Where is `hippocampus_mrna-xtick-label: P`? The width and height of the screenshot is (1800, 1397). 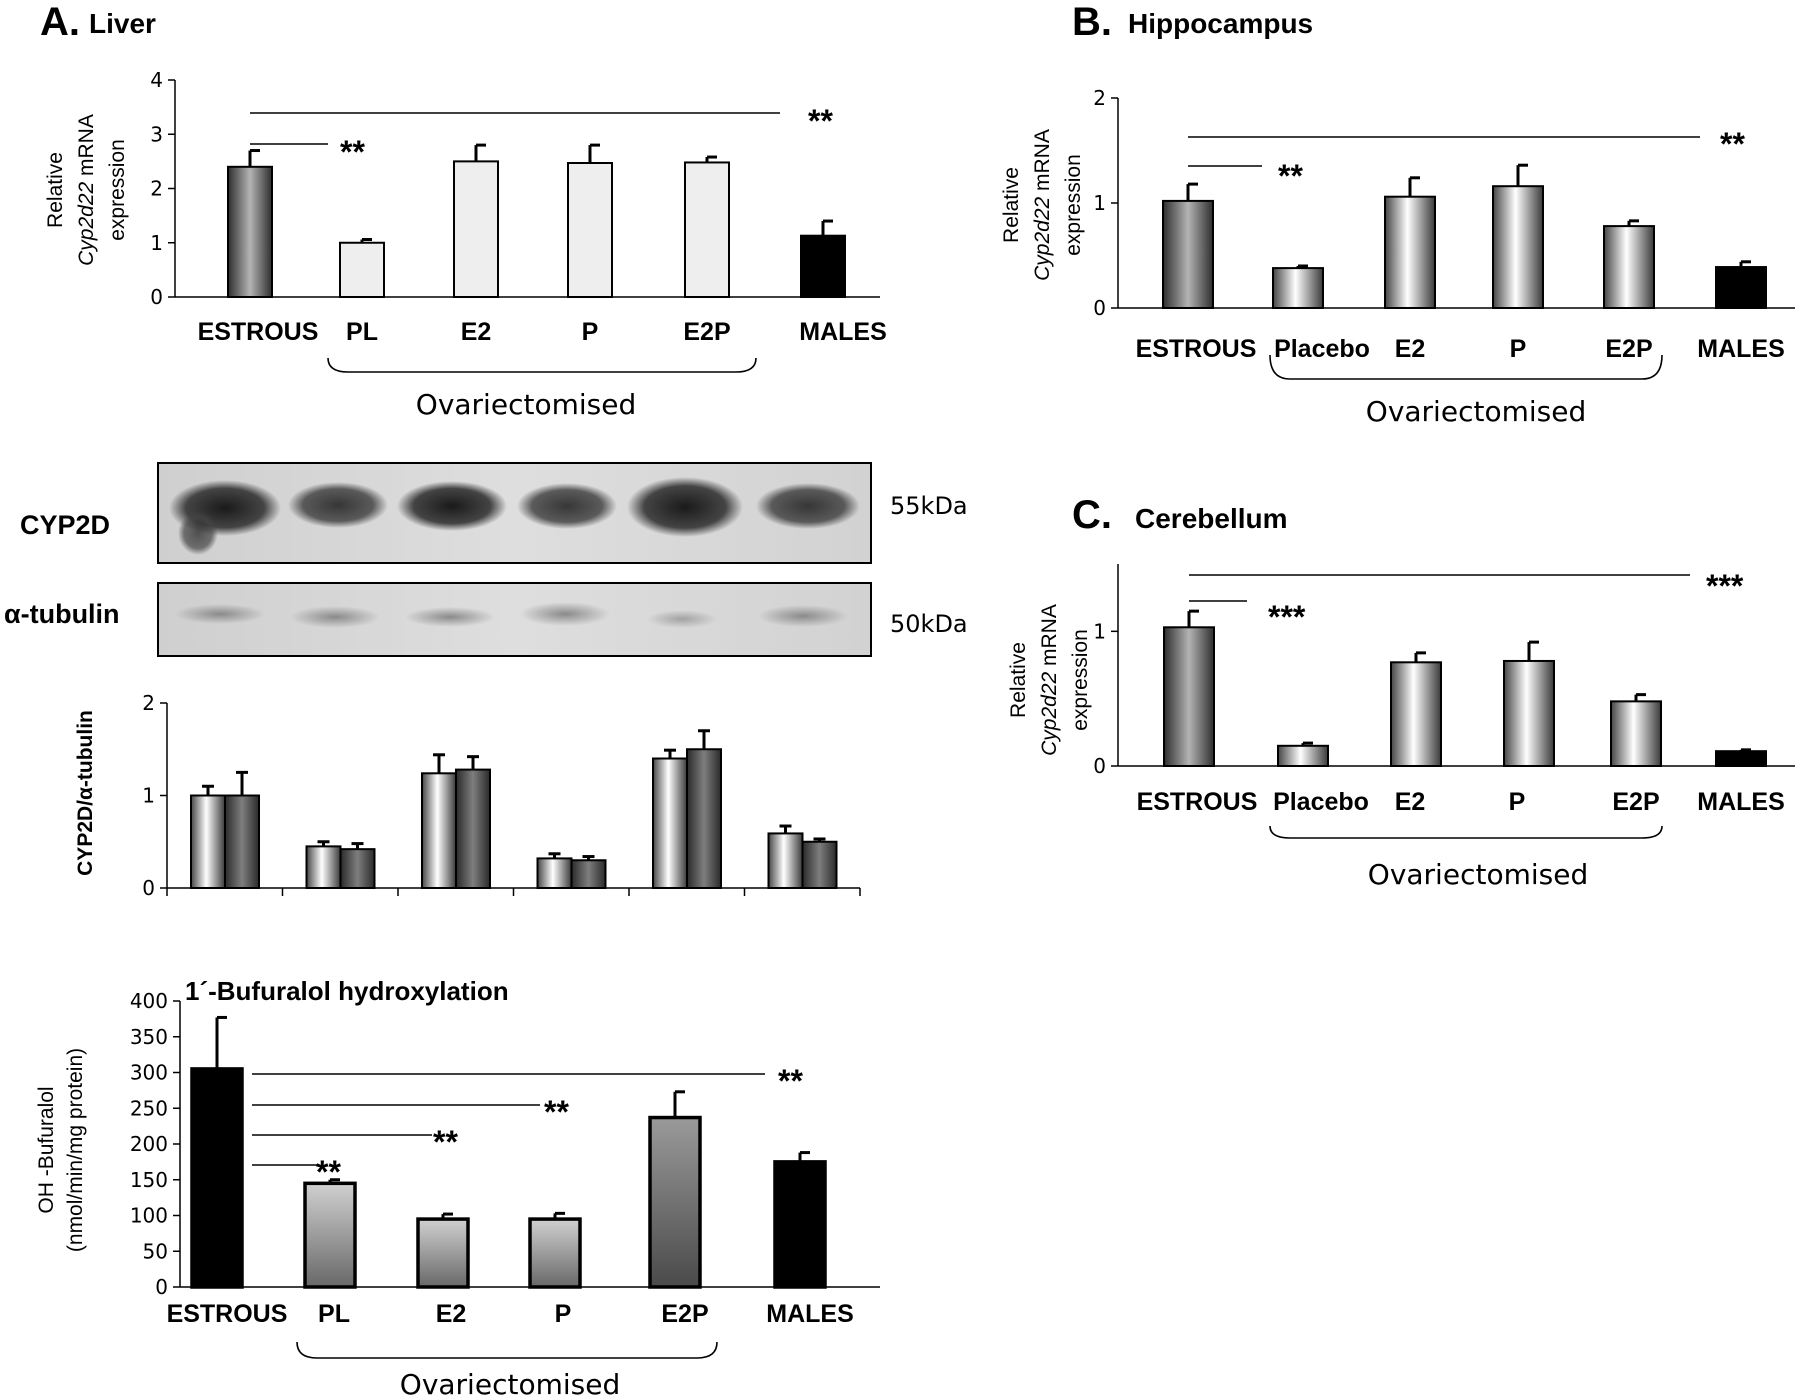 hippocampus_mrna-xtick-label: P is located at coordinates (1518, 349).